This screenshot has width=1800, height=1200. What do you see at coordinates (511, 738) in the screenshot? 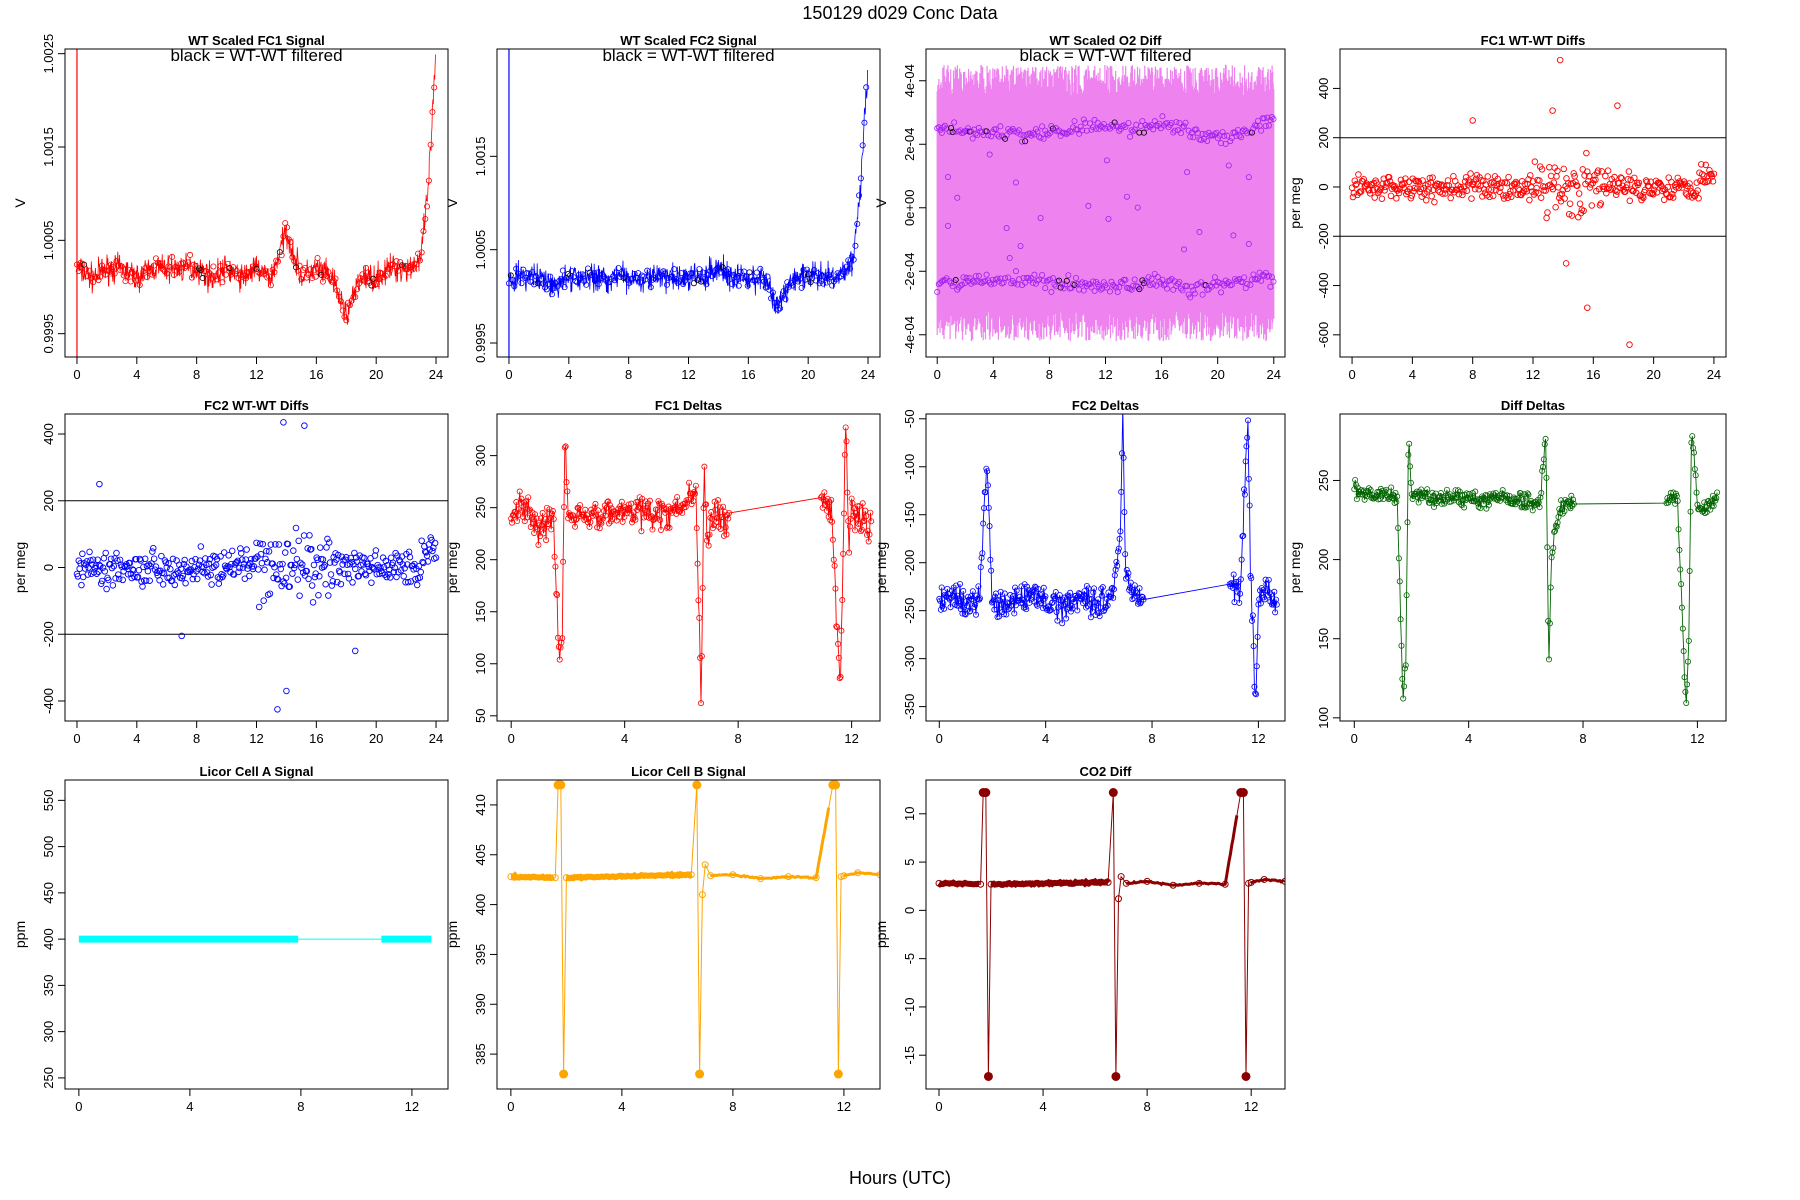
I see `x-tick-label: 0` at bounding box center [511, 738].